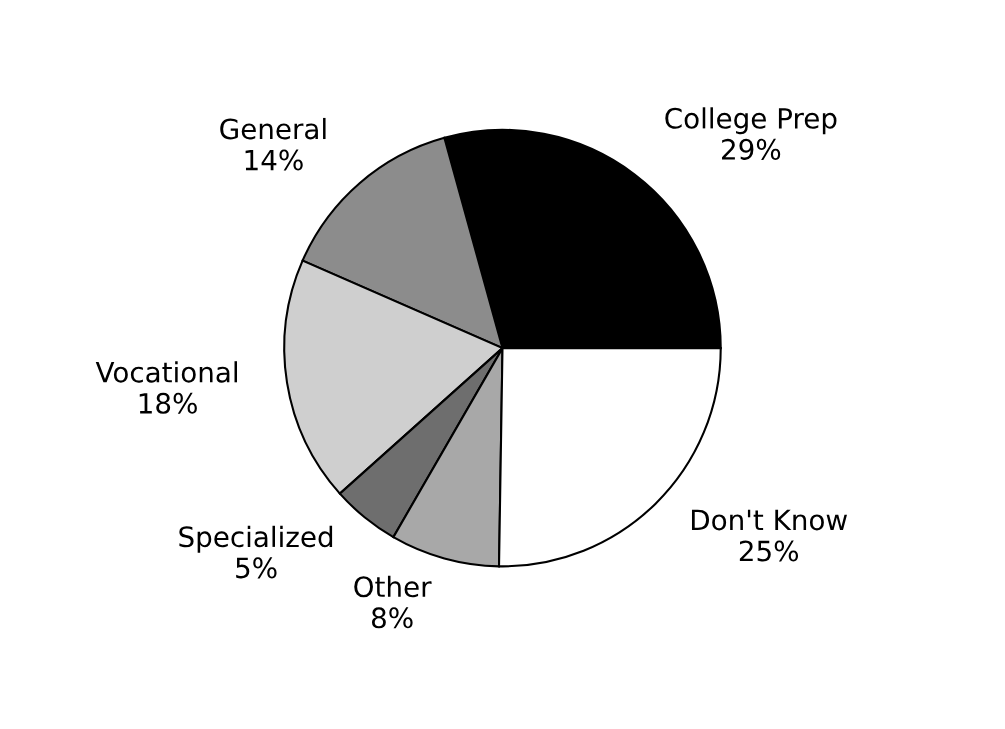 This screenshot has height=729, width=1005. What do you see at coordinates (393, 586) in the screenshot?
I see `slice-label: Other` at bounding box center [393, 586].